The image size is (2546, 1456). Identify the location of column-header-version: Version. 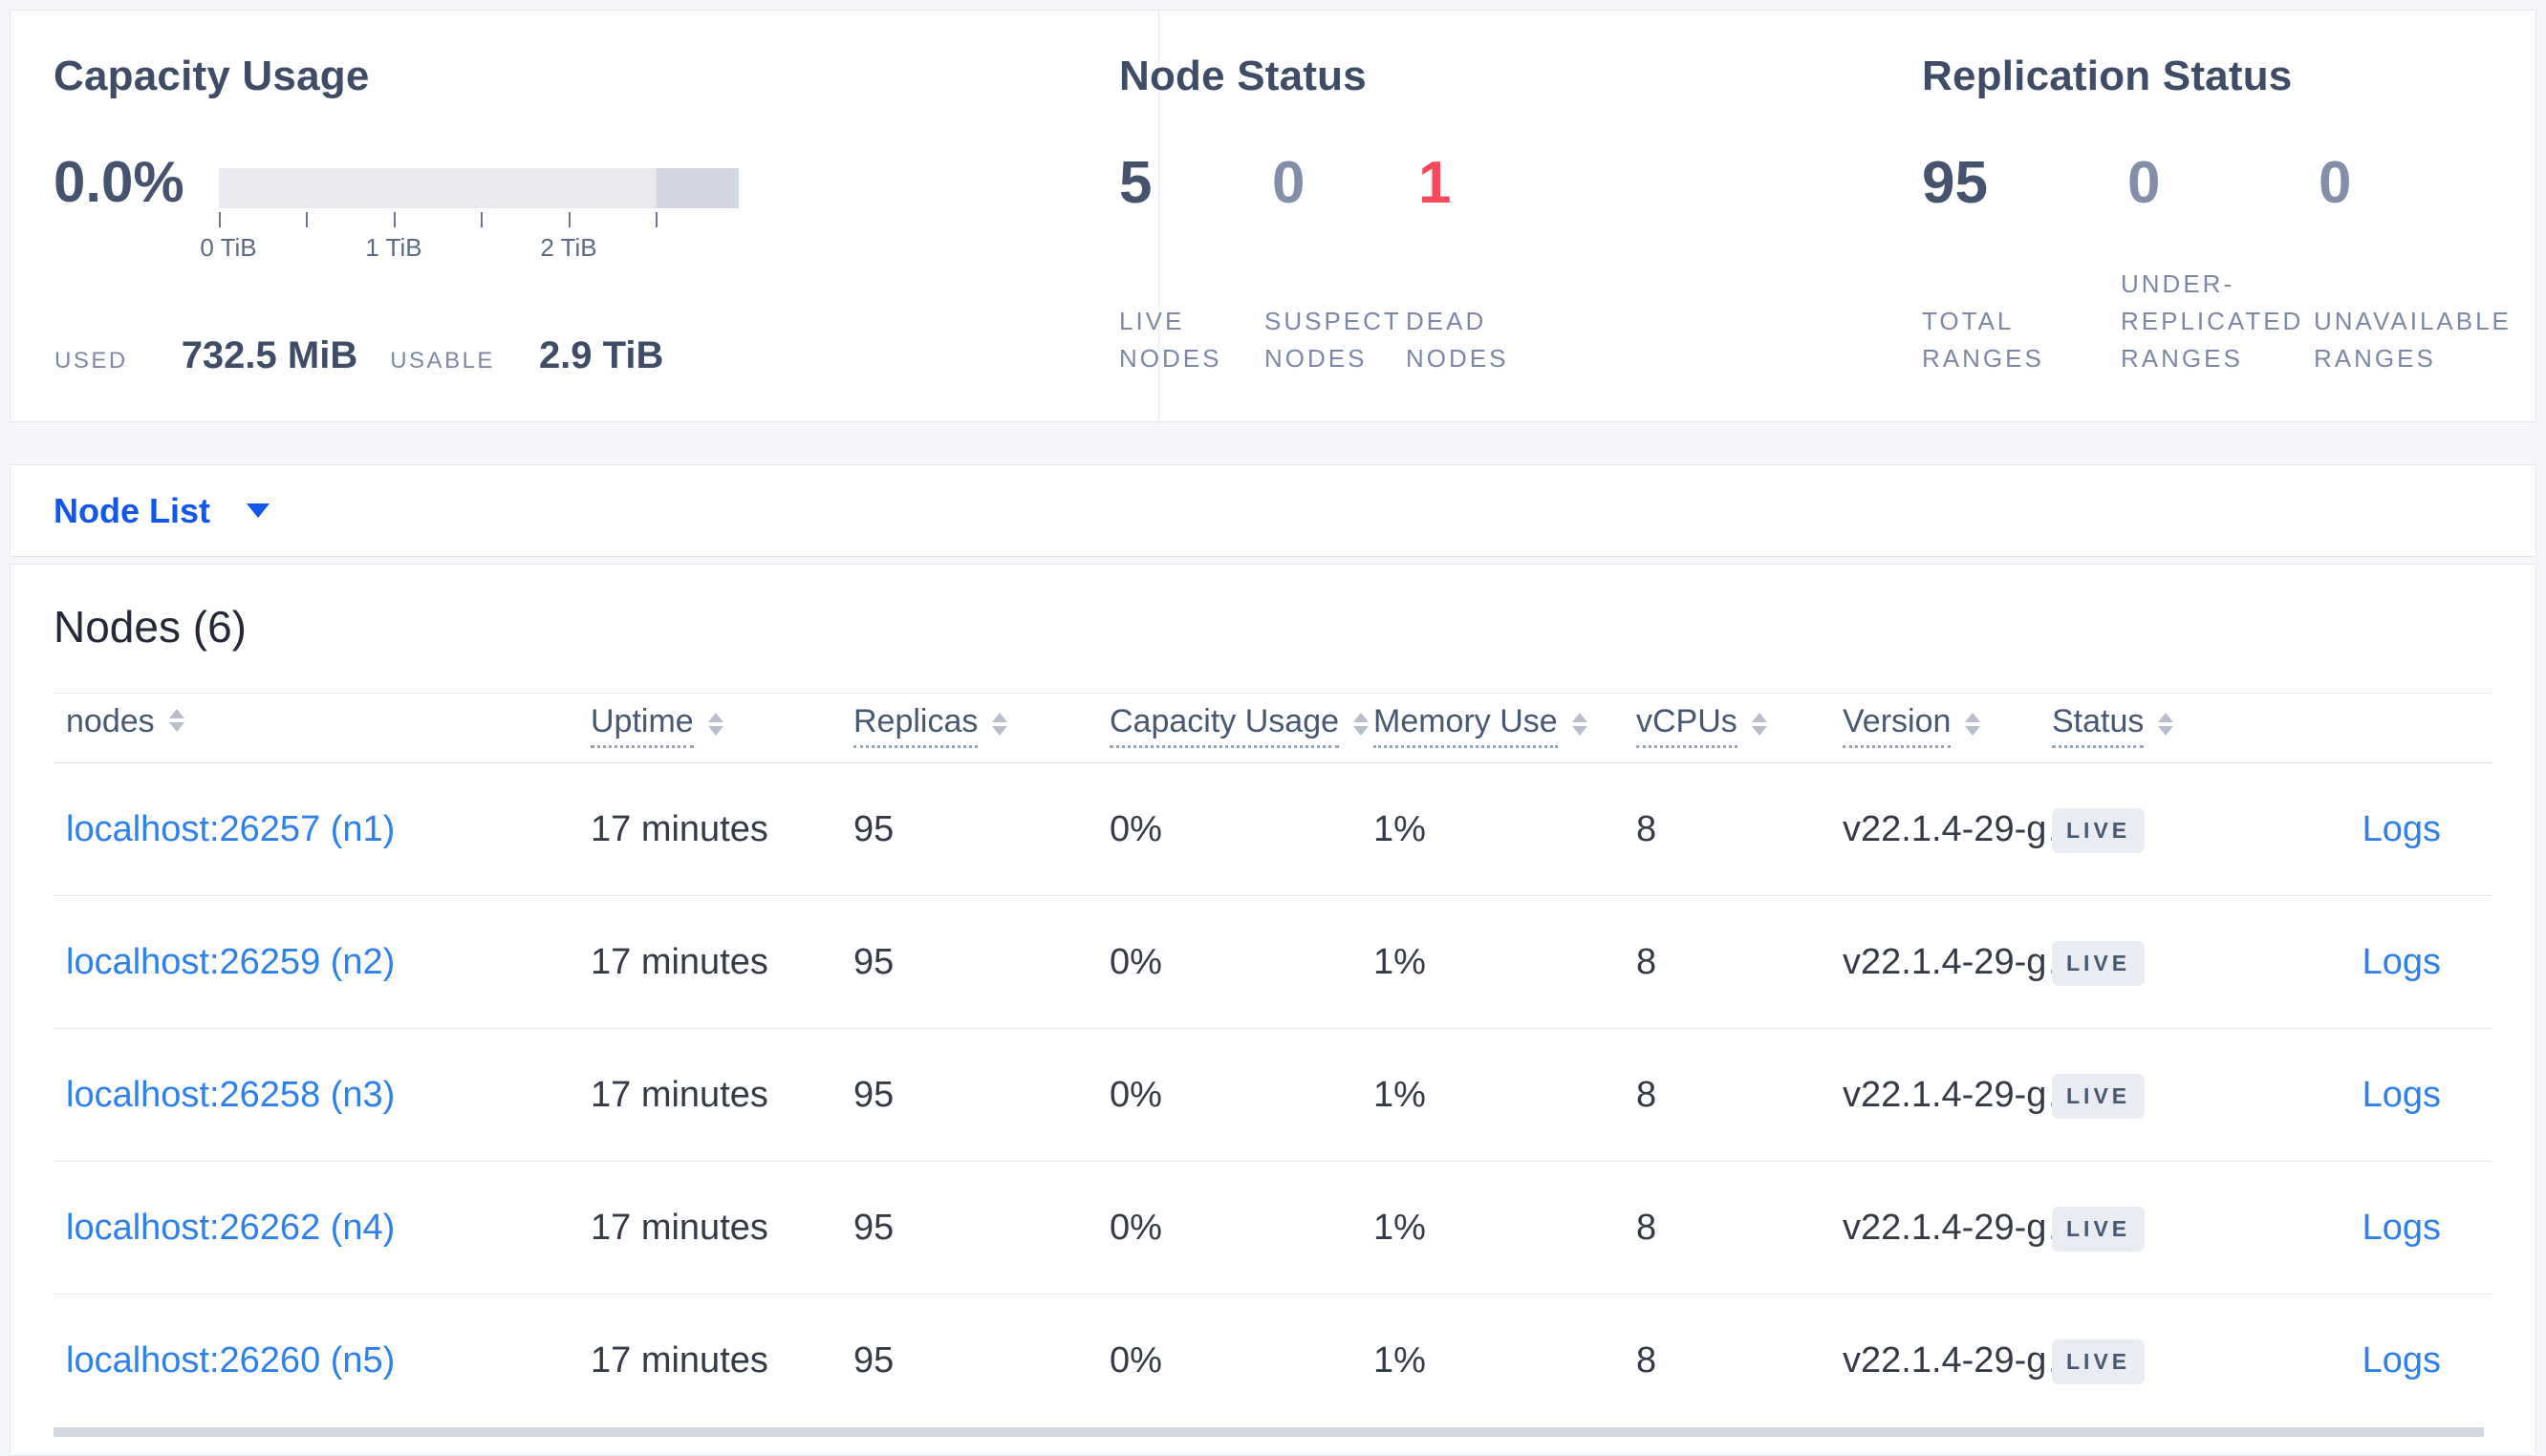
(1947, 725).